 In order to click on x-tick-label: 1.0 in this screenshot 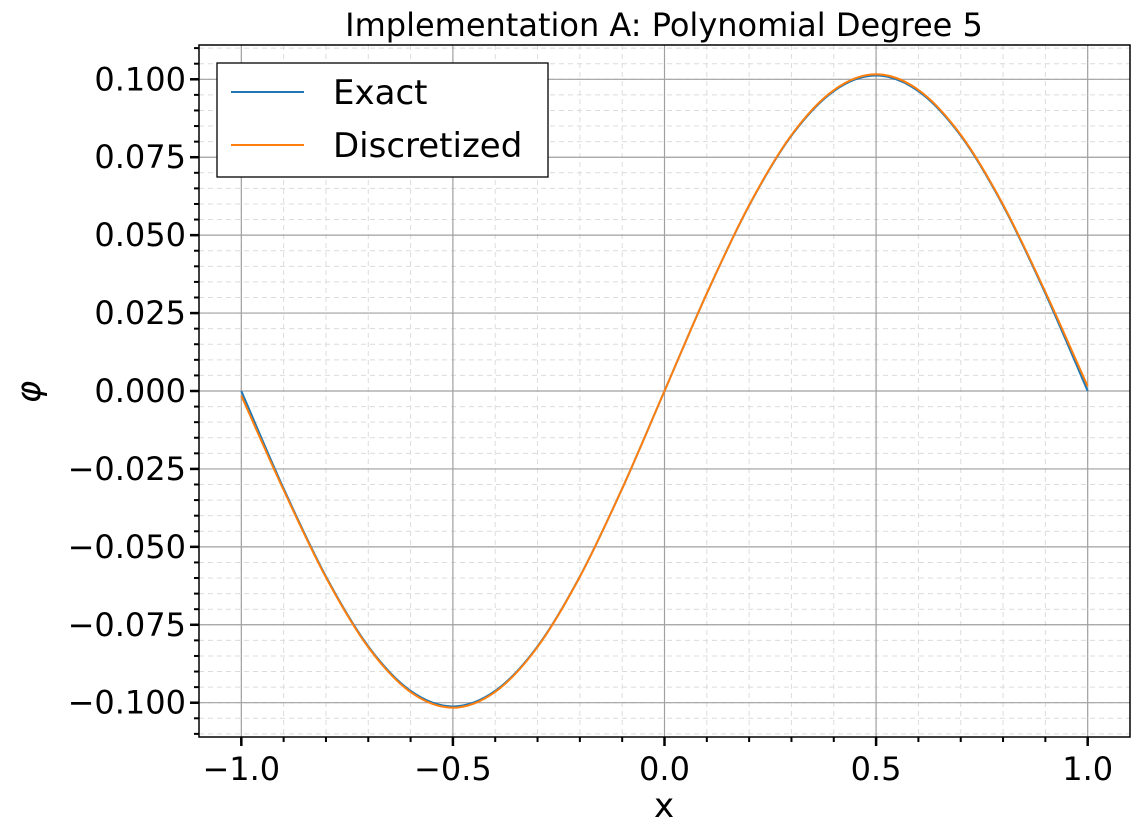, I will do `click(1087, 769)`.